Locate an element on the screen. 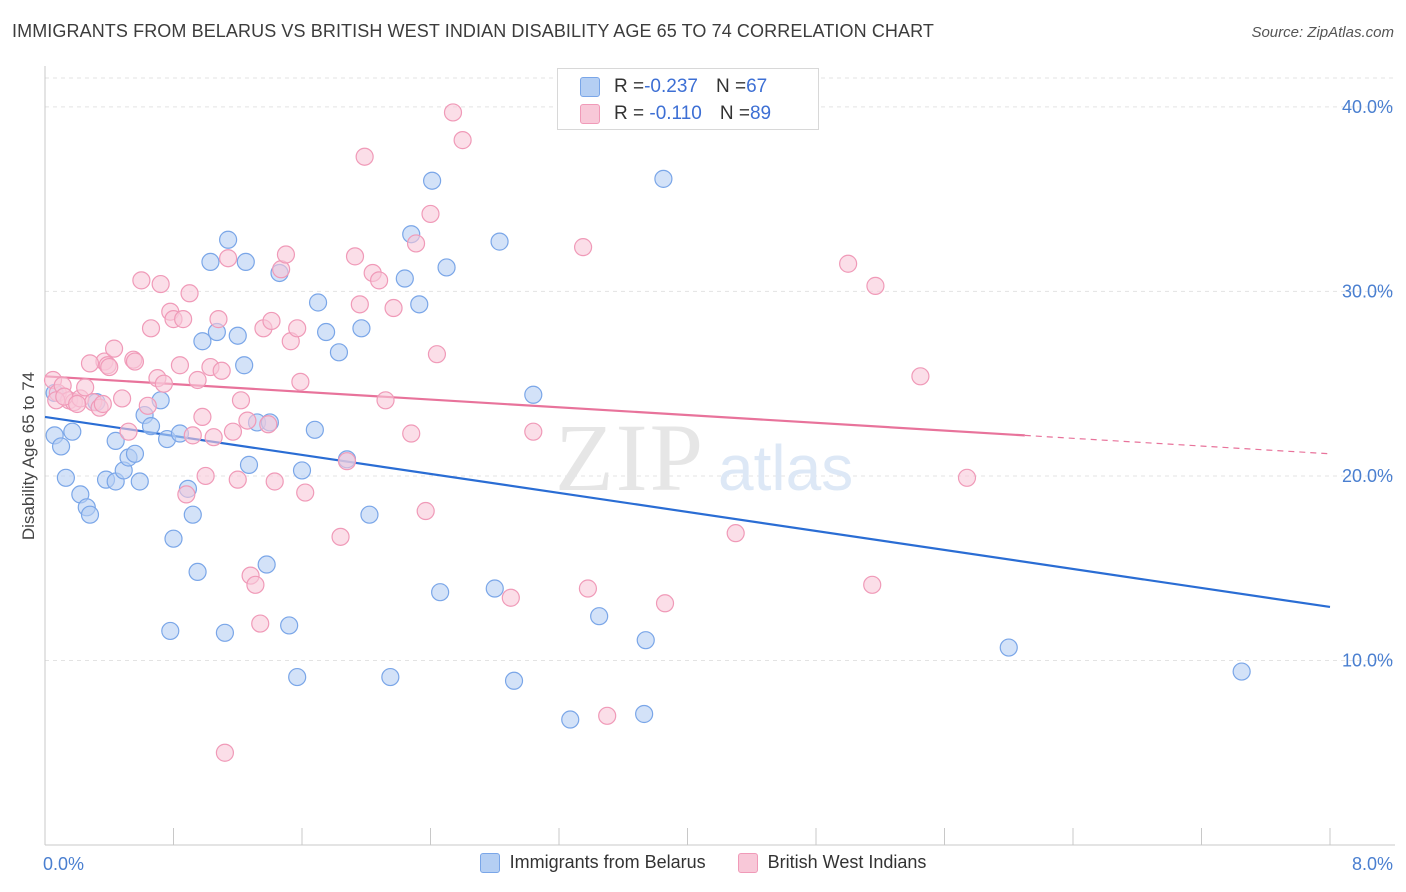  watermark-zip: ZIP is located at coordinates (630, 457).